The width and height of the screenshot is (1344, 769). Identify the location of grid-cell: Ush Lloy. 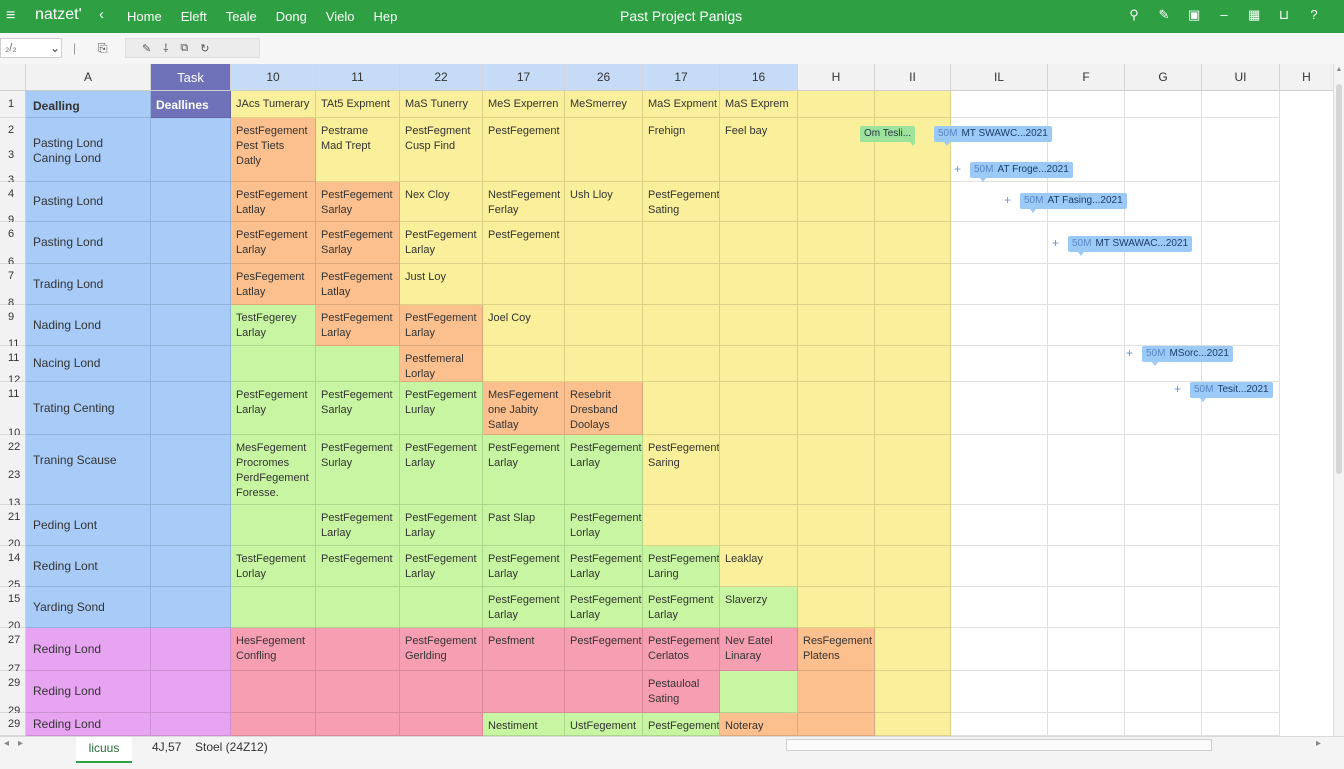
(604, 202).